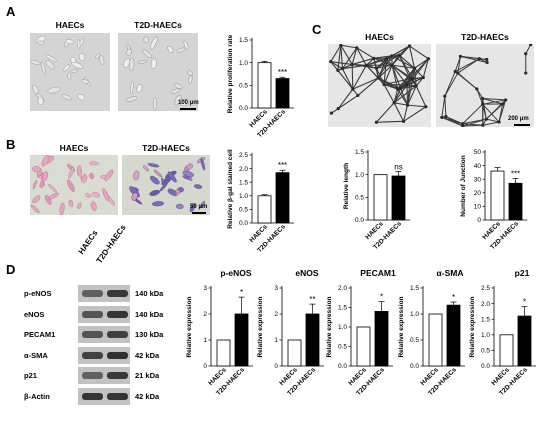  What do you see at coordinates (74, 185) in the screenshot?
I see `micrograph-b-haecs` at bounding box center [74, 185].